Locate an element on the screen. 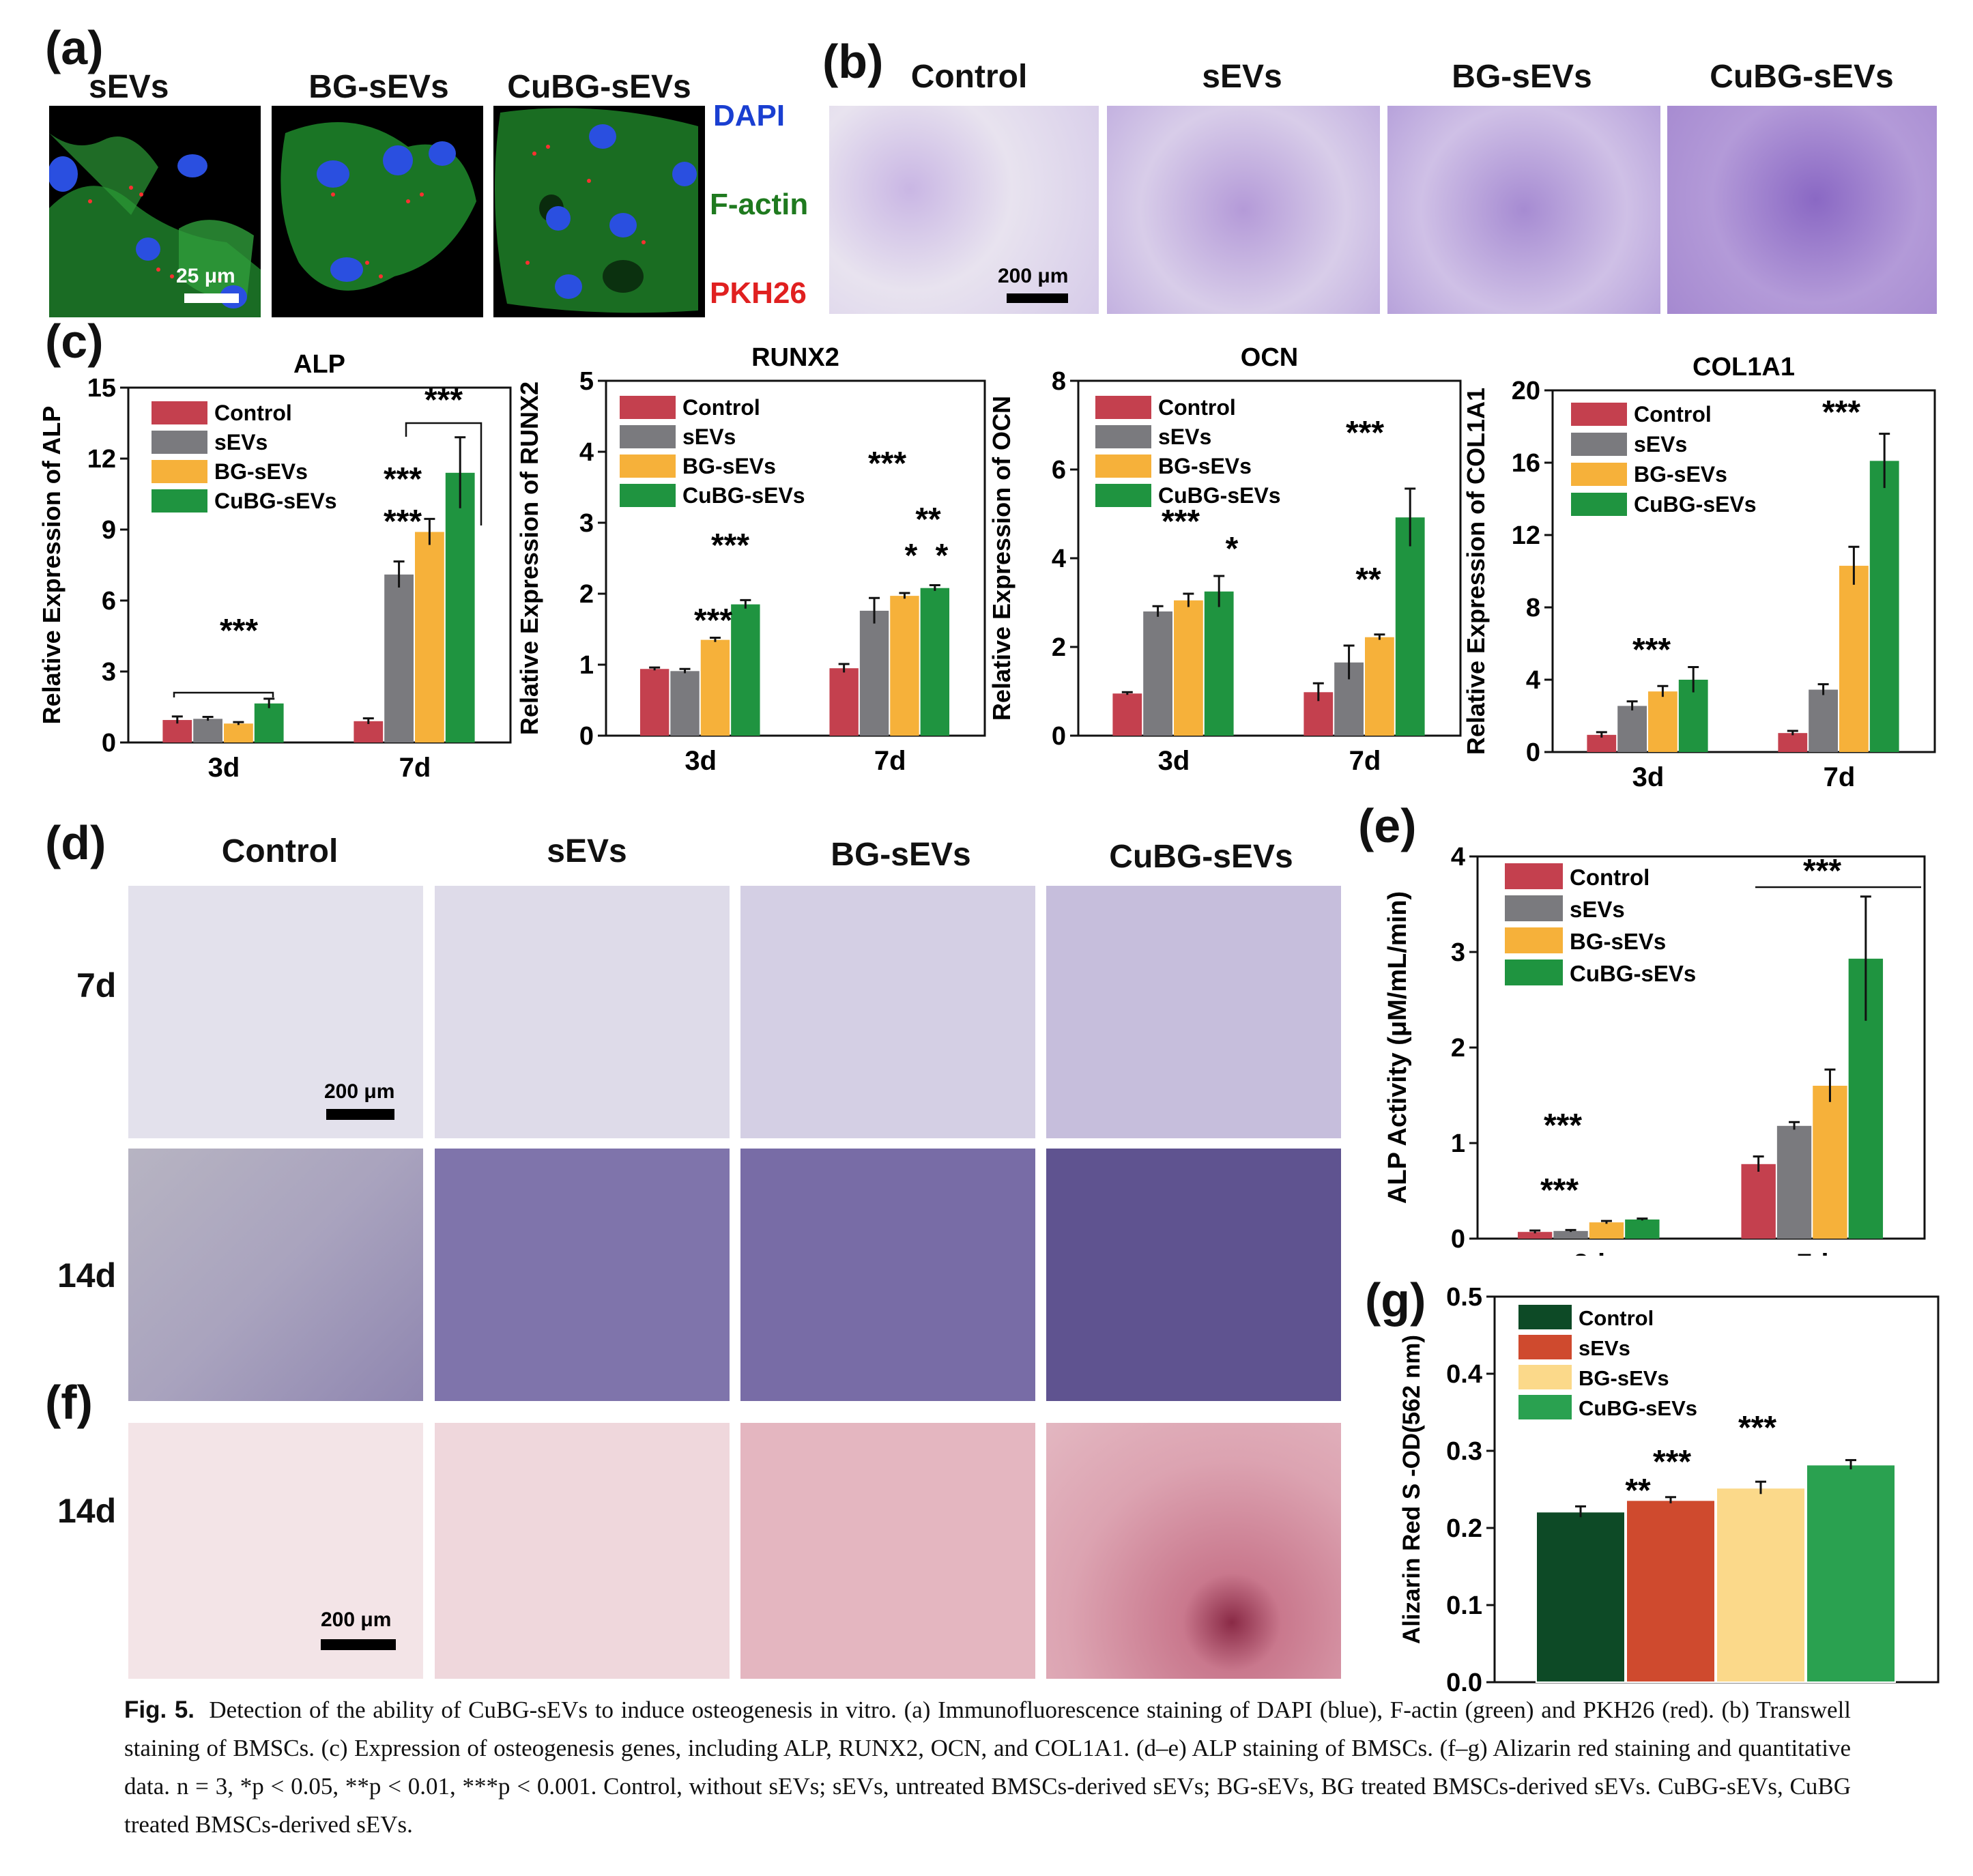 The width and height of the screenshot is (1973, 1876). y-tick-label: 6 is located at coordinates (1059, 470).